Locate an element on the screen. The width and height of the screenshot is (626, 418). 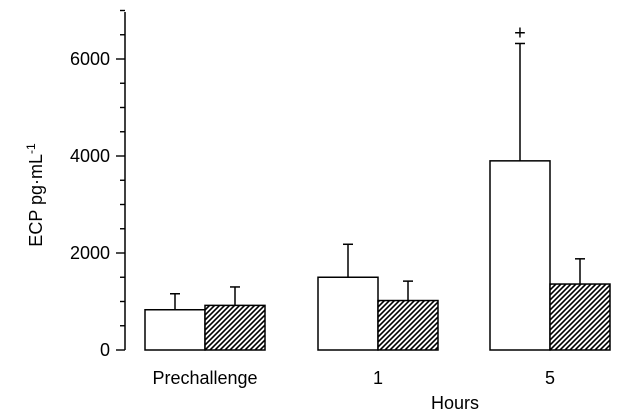
x-tick-label: Prechallenge is located at coordinates (204, 378).